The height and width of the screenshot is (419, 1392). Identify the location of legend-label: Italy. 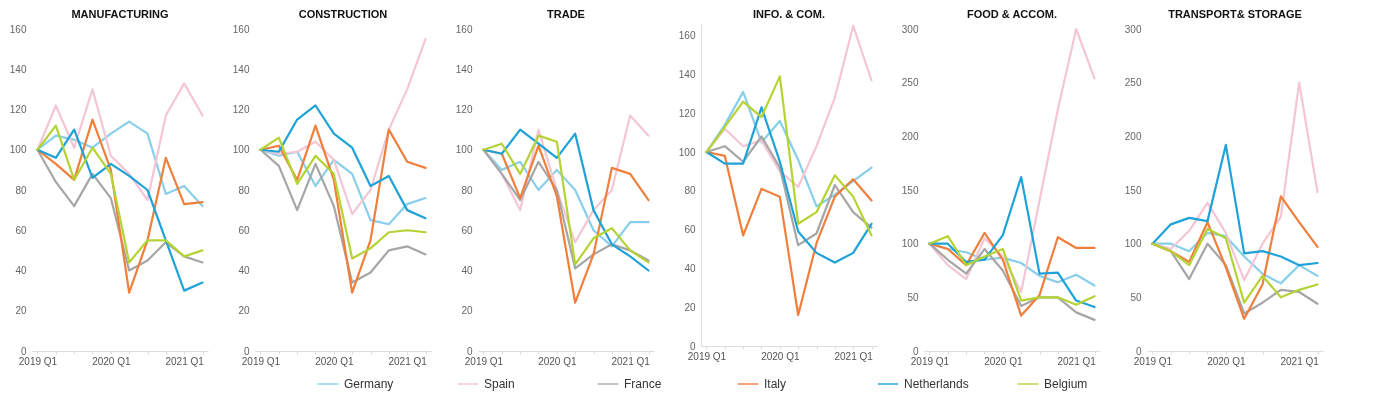
(775, 384).